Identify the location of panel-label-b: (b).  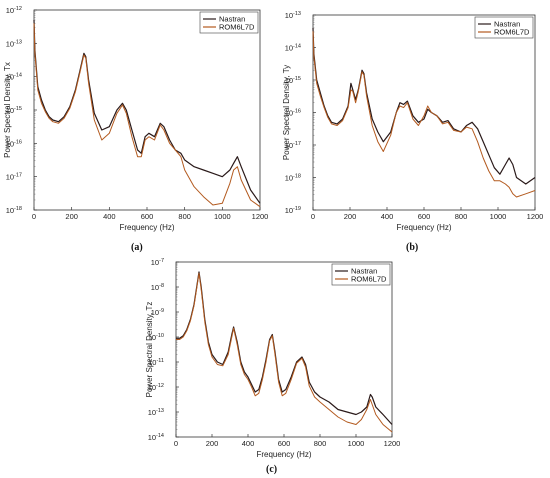
(412, 247).